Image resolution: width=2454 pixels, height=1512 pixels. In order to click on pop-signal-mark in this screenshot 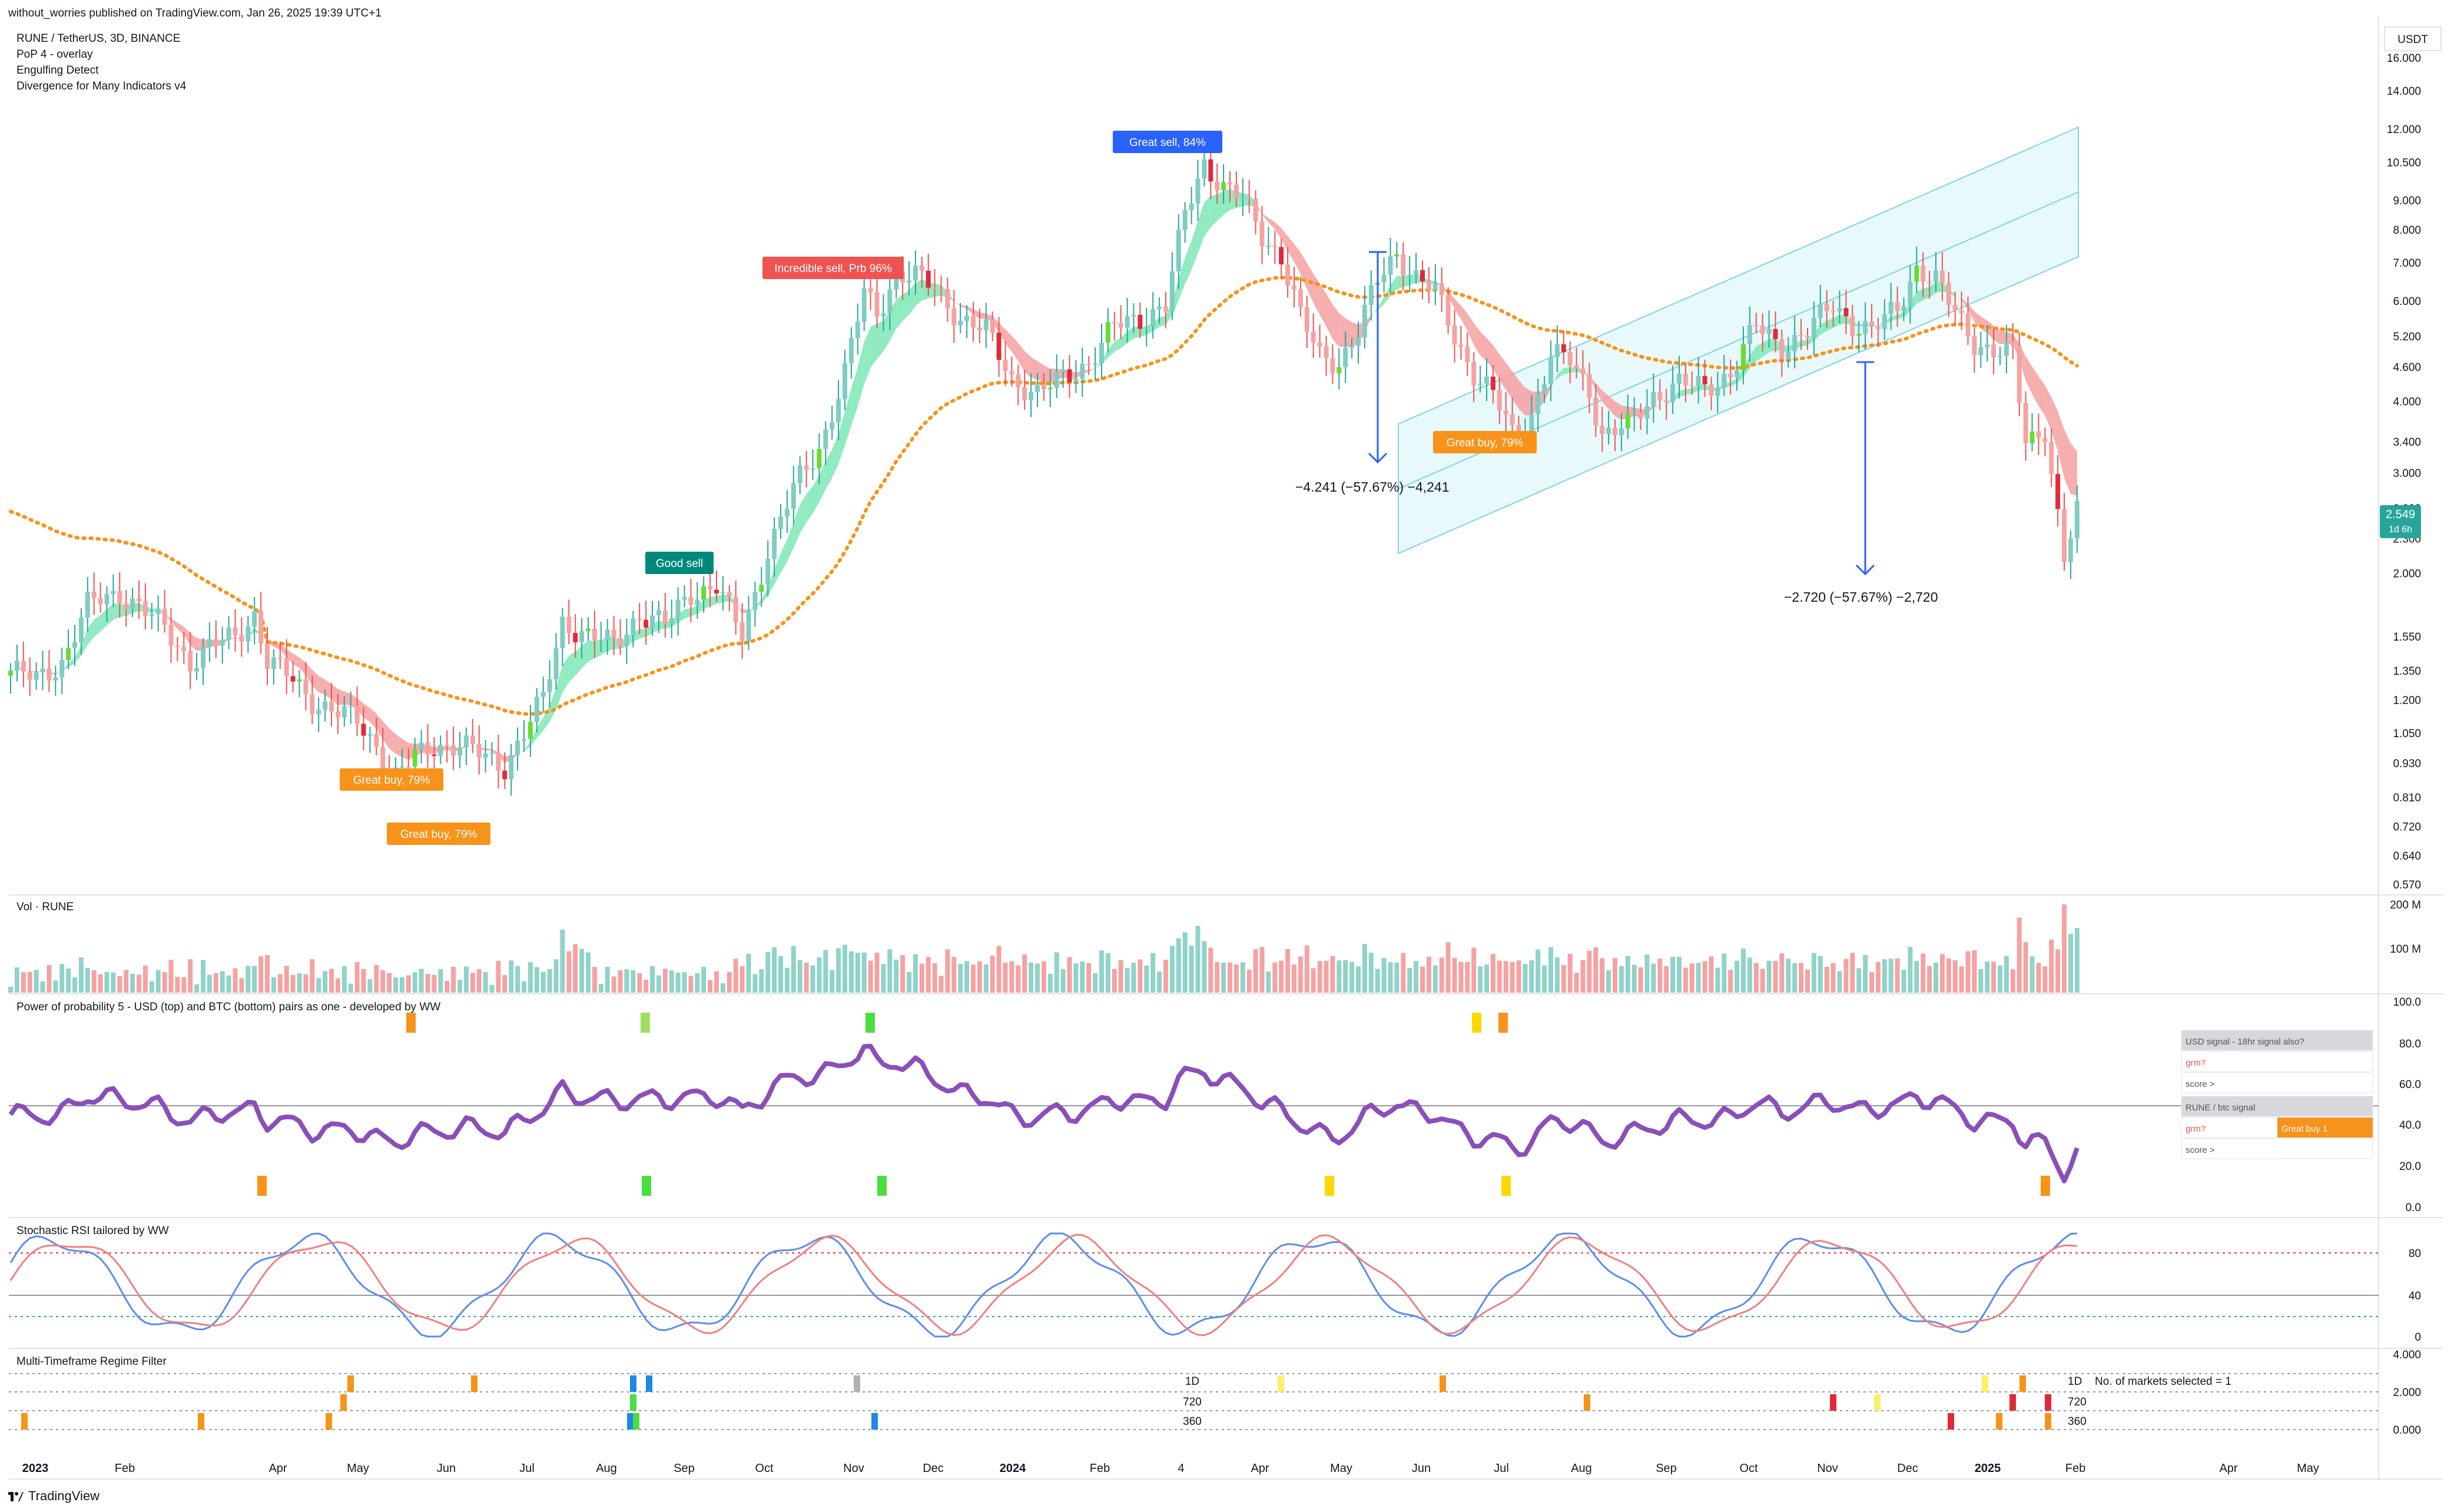, I will do `click(645, 1023)`.